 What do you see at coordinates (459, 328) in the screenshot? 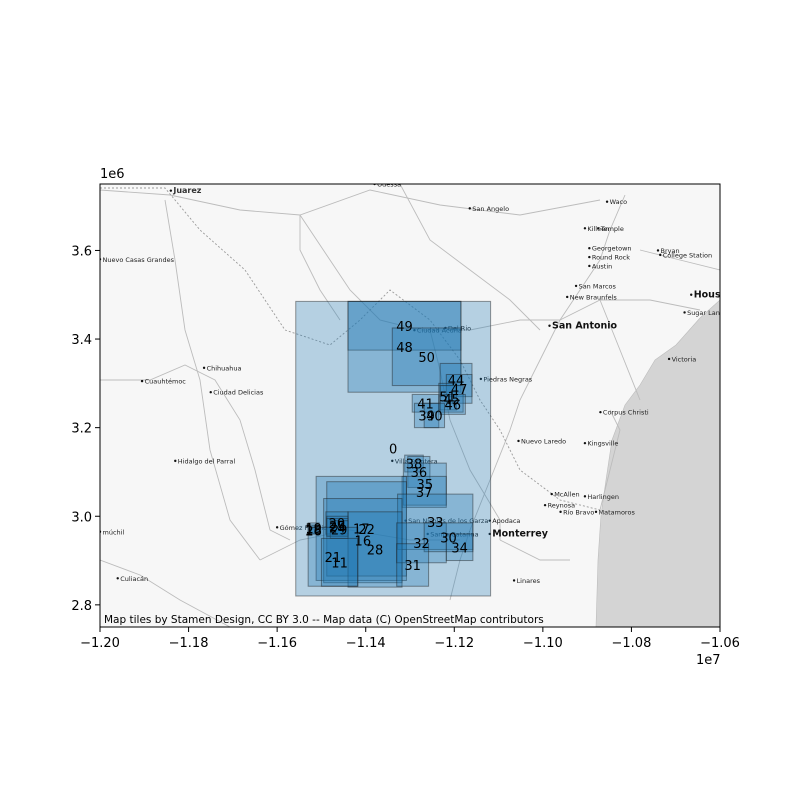
I see `place-label: Del Rio` at bounding box center [459, 328].